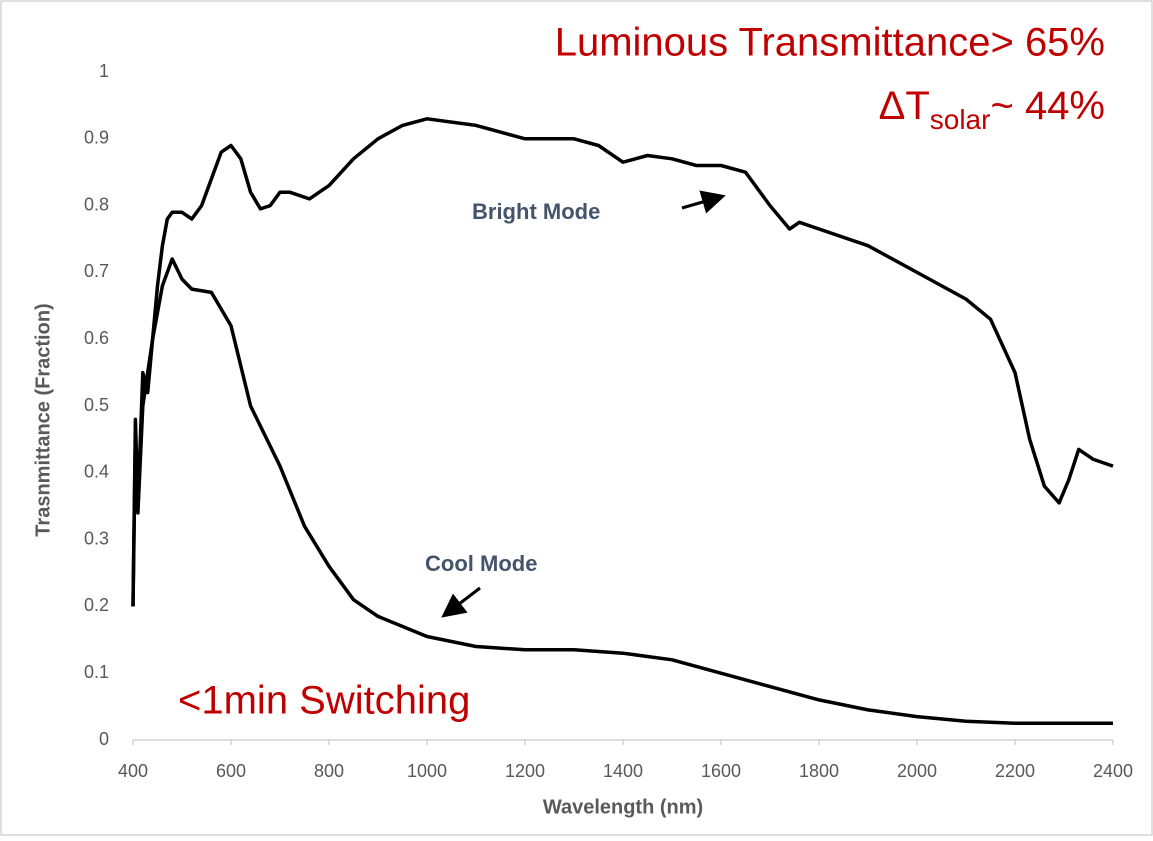 The width and height of the screenshot is (1153, 841). Describe the element at coordinates (525, 771) in the screenshot. I see `x-tick-label: 1200` at that location.